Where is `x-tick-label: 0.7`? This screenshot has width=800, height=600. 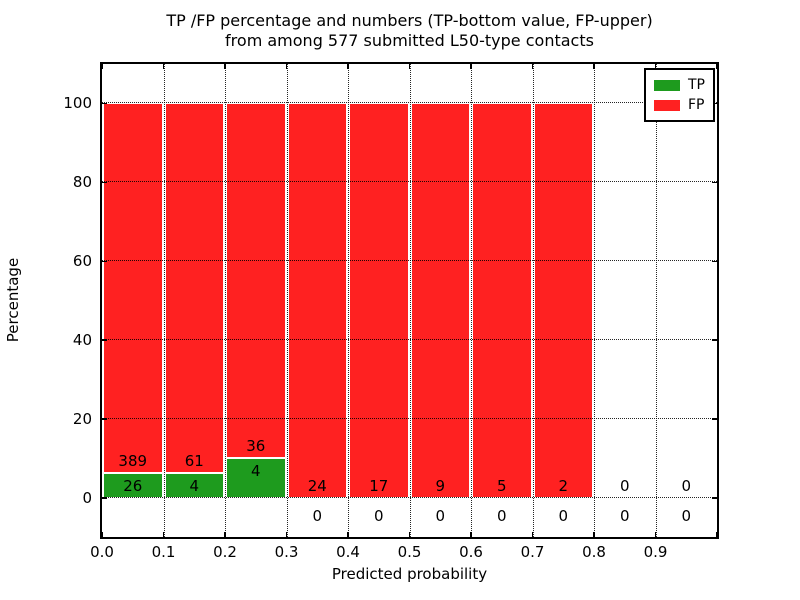
x-tick-label: 0.7 is located at coordinates (532, 552).